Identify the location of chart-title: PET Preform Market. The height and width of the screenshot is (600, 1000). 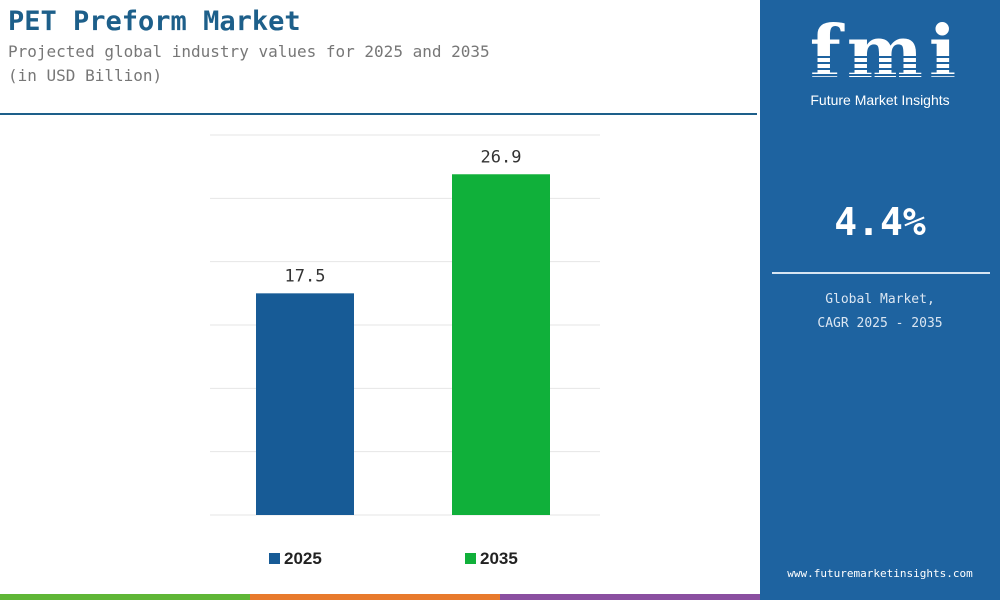
(154, 21).